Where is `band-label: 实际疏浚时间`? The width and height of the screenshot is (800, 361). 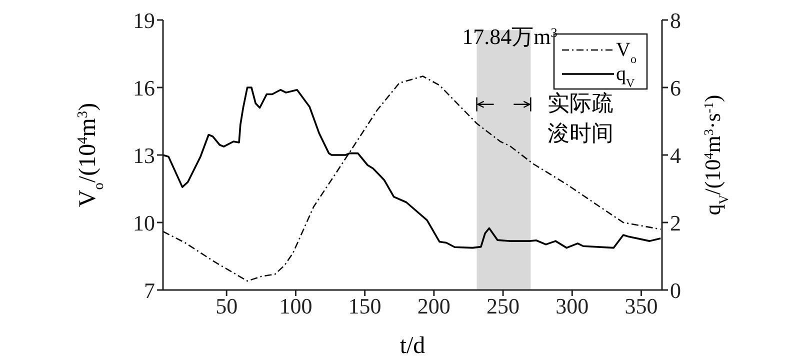
band-label: 实际疏浚时间 is located at coordinates (581, 118).